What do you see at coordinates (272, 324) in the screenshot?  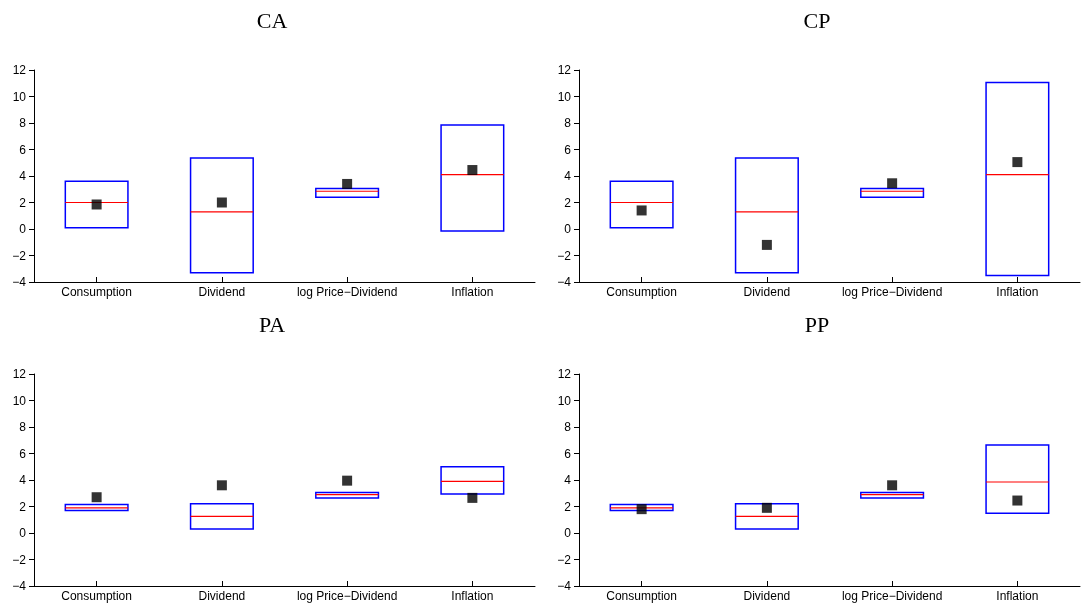 I see `chart-title: PA` at bounding box center [272, 324].